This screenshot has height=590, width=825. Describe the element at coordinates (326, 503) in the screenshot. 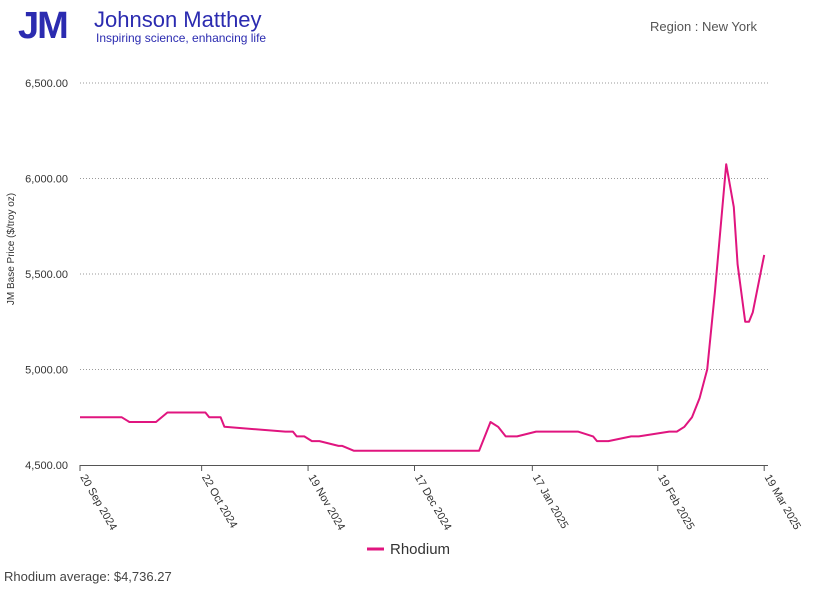

I see `x-tick-label: 19 Nov 2024` at that location.